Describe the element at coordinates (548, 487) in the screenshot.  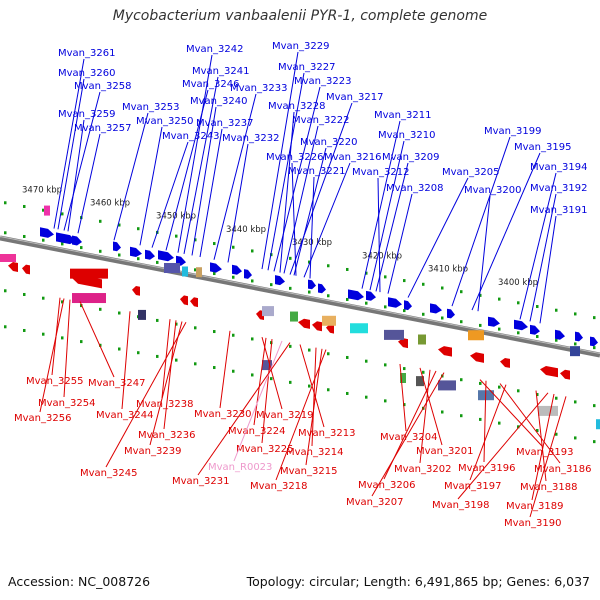
I see `bottom-gene-label: Mvan_3188` at that location.